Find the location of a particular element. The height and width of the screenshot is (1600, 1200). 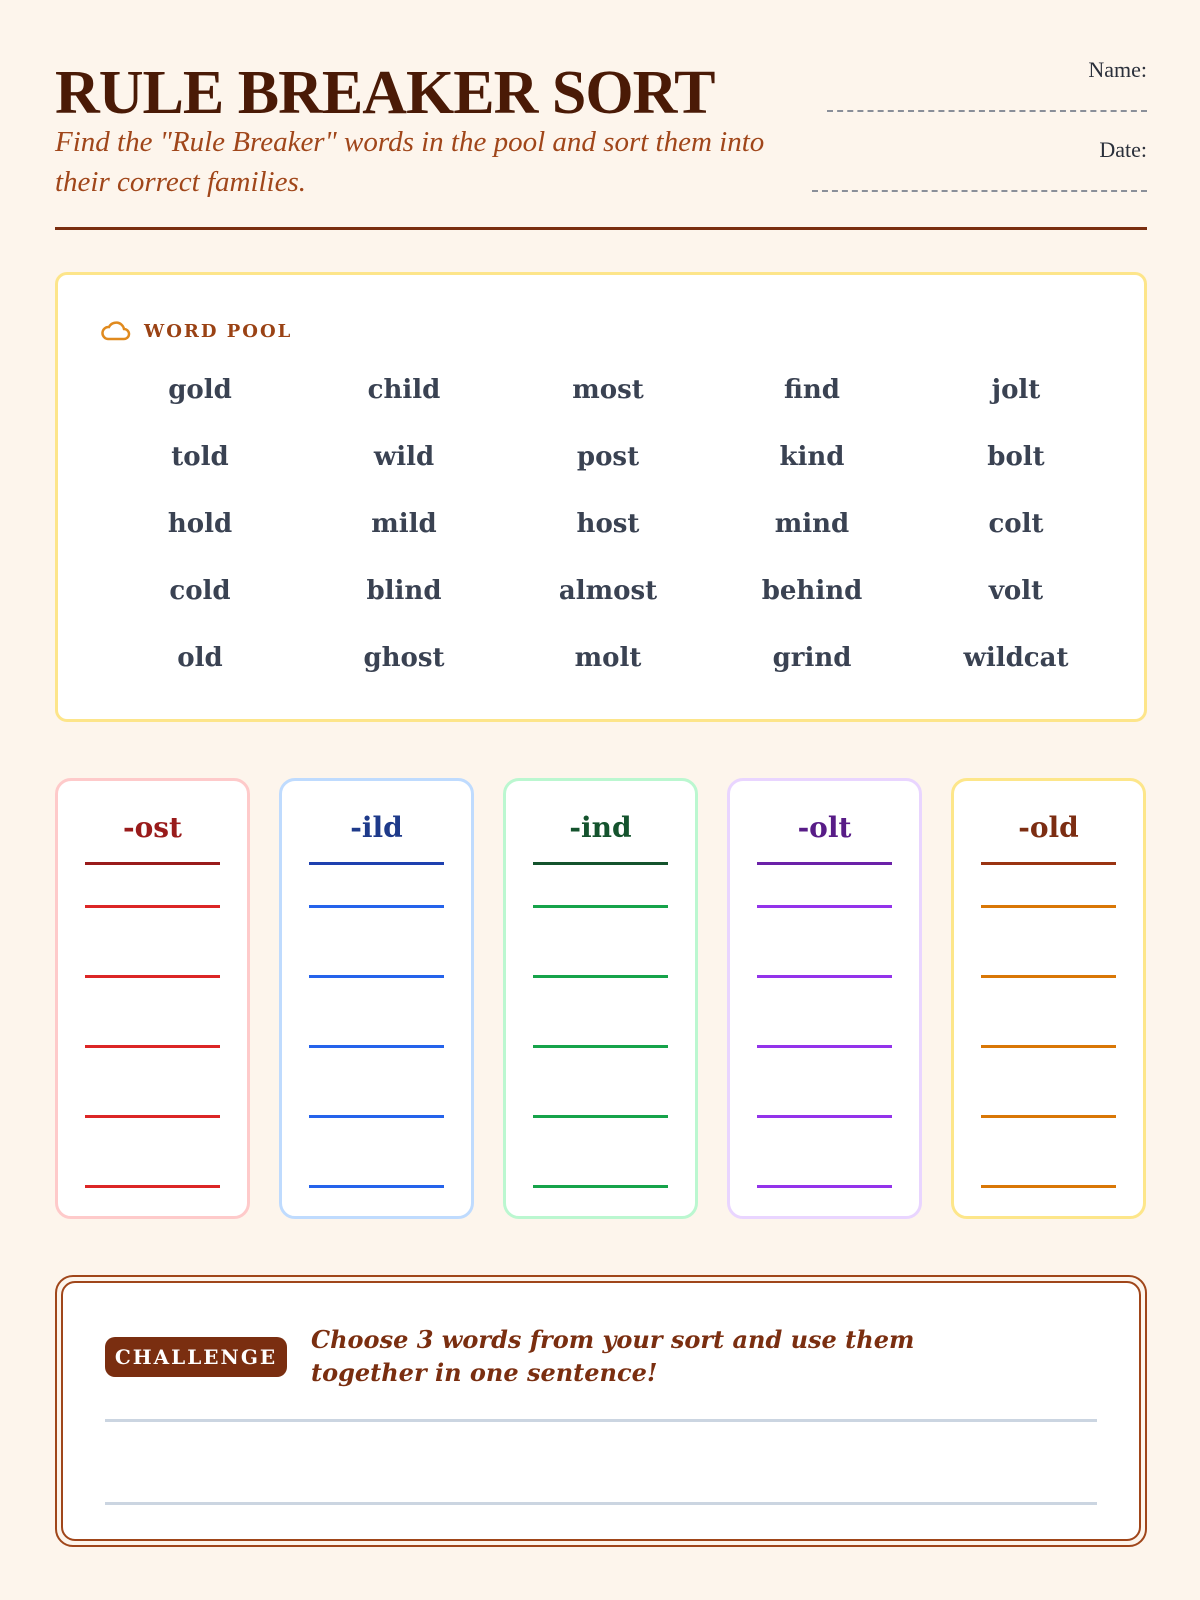

pool-word: wildcat is located at coordinates (1016, 658).